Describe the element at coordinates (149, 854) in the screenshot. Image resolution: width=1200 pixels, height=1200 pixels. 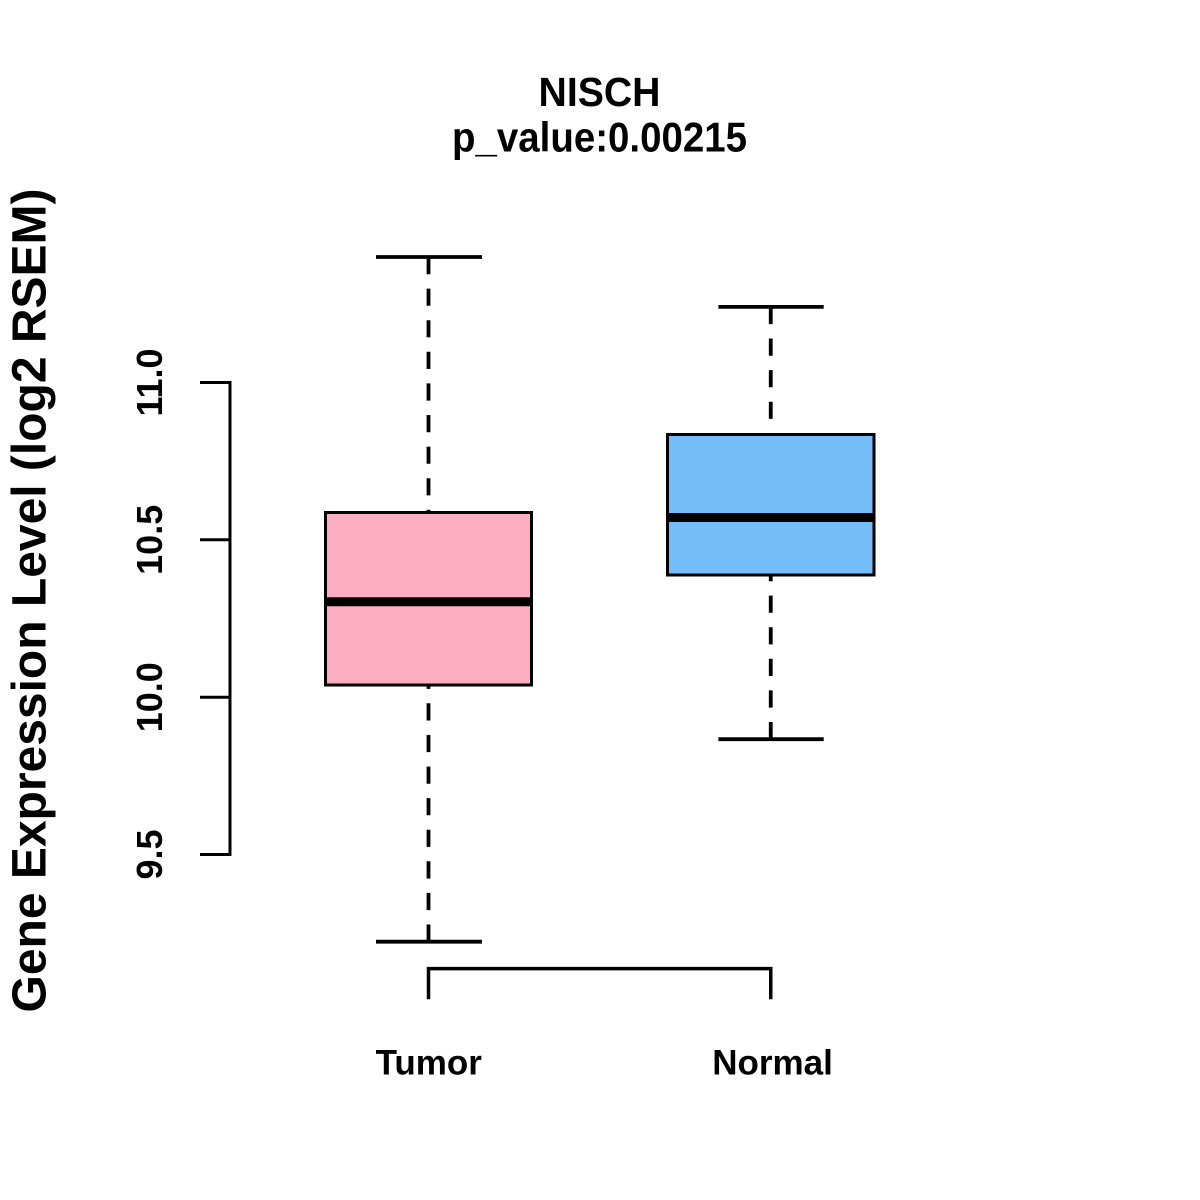
I see `svg-text: 9.5` at that location.